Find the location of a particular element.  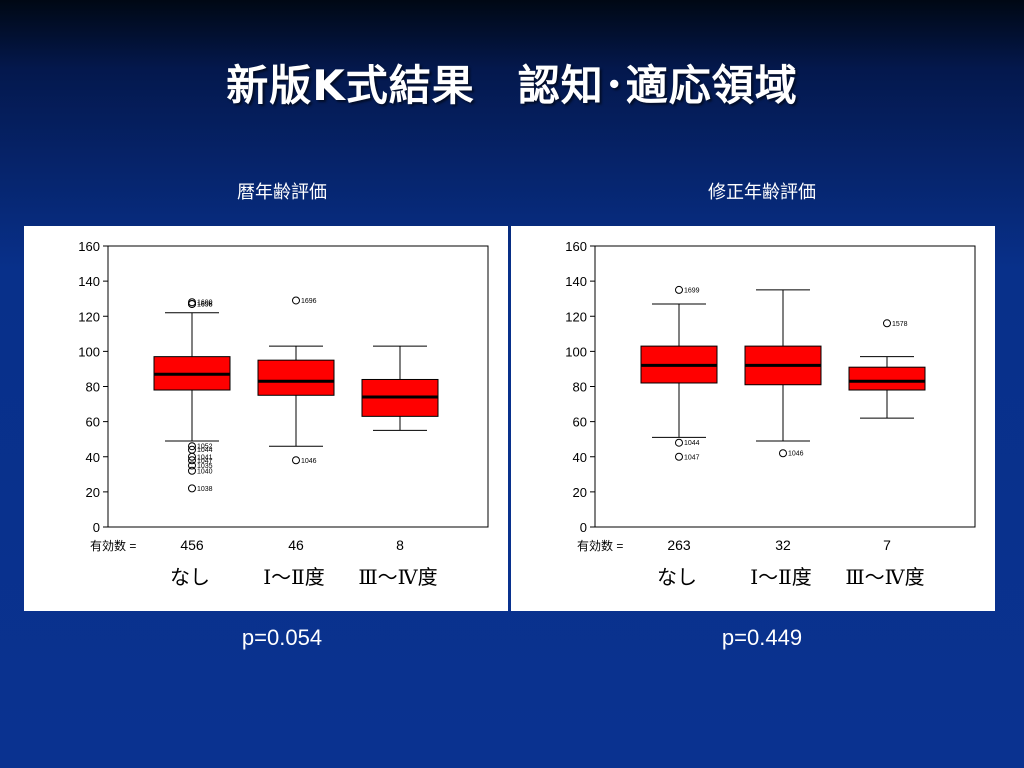

outlier-label: 1040 is located at coordinates (205, 471).